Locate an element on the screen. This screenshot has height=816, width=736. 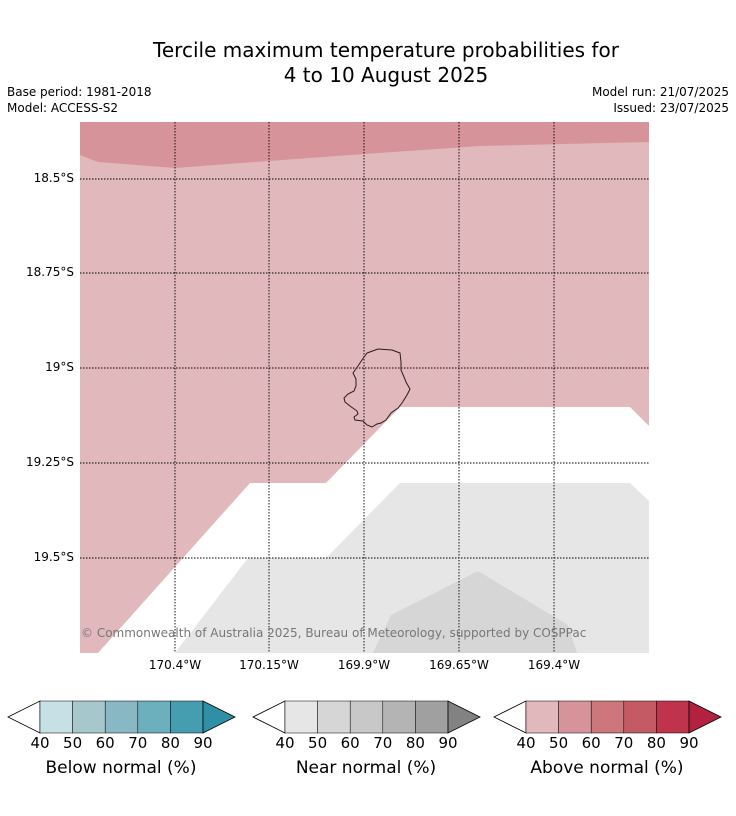
lon-label-2: 170.15°W is located at coordinates (269, 665).